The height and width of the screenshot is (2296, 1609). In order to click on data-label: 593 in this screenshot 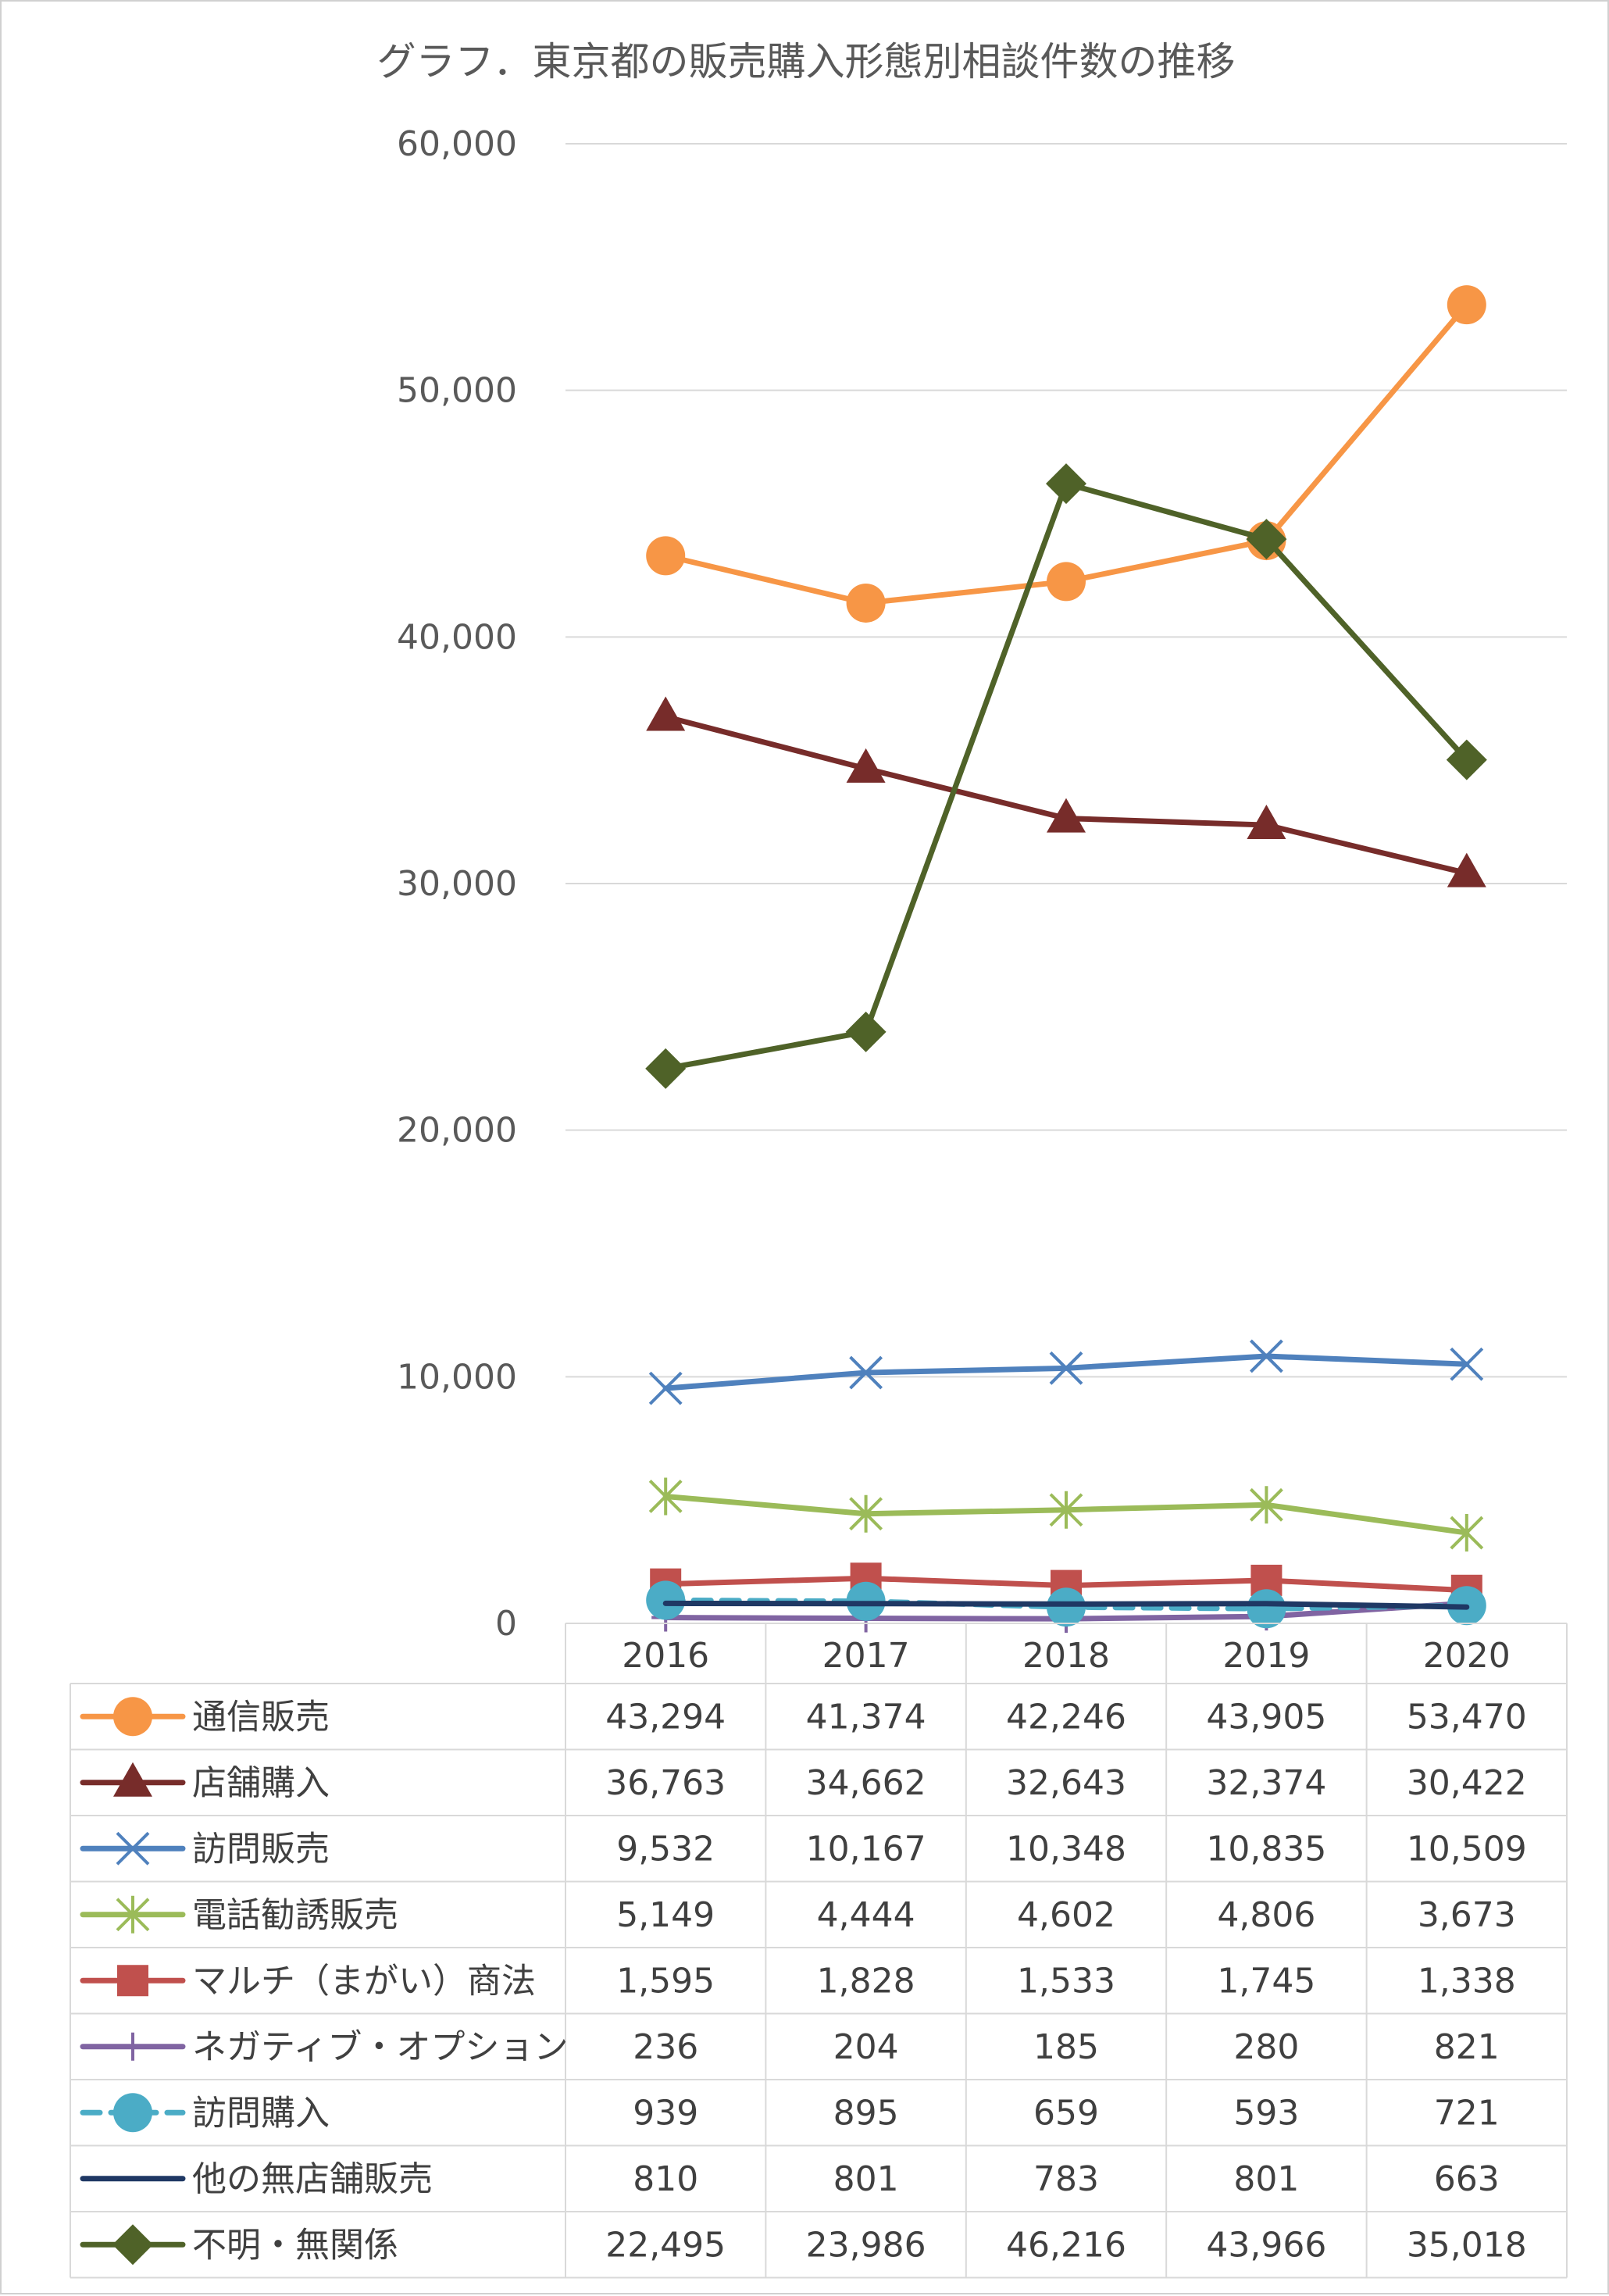, I will do `click(1266, 2113)`.